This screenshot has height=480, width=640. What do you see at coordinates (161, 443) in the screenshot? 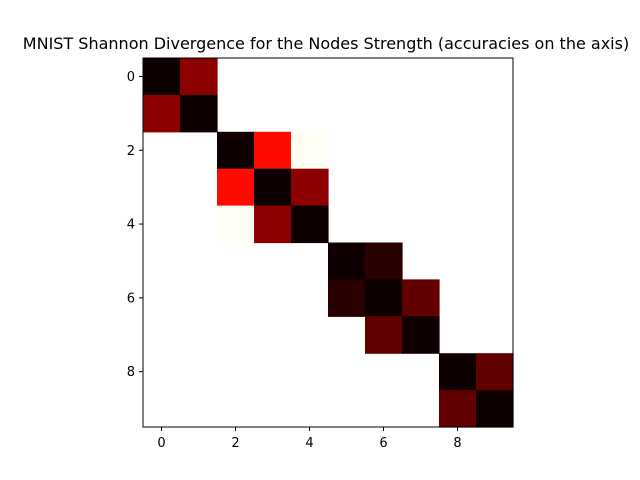
I see `x-tick-label: 0` at bounding box center [161, 443].